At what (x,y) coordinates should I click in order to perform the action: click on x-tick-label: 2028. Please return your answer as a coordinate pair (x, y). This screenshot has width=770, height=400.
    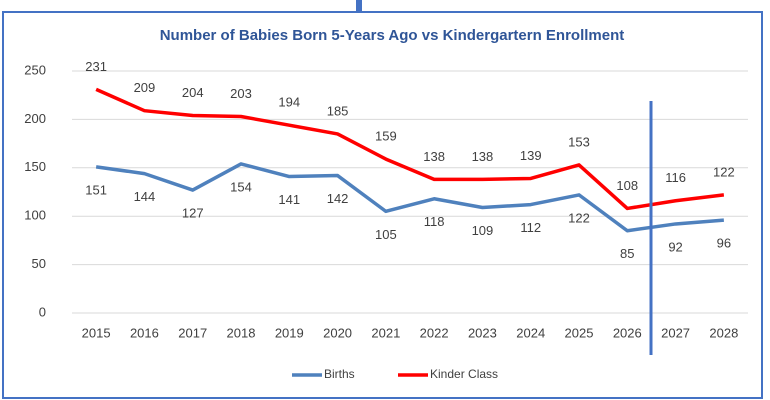
    Looking at the image, I should click on (723, 332).